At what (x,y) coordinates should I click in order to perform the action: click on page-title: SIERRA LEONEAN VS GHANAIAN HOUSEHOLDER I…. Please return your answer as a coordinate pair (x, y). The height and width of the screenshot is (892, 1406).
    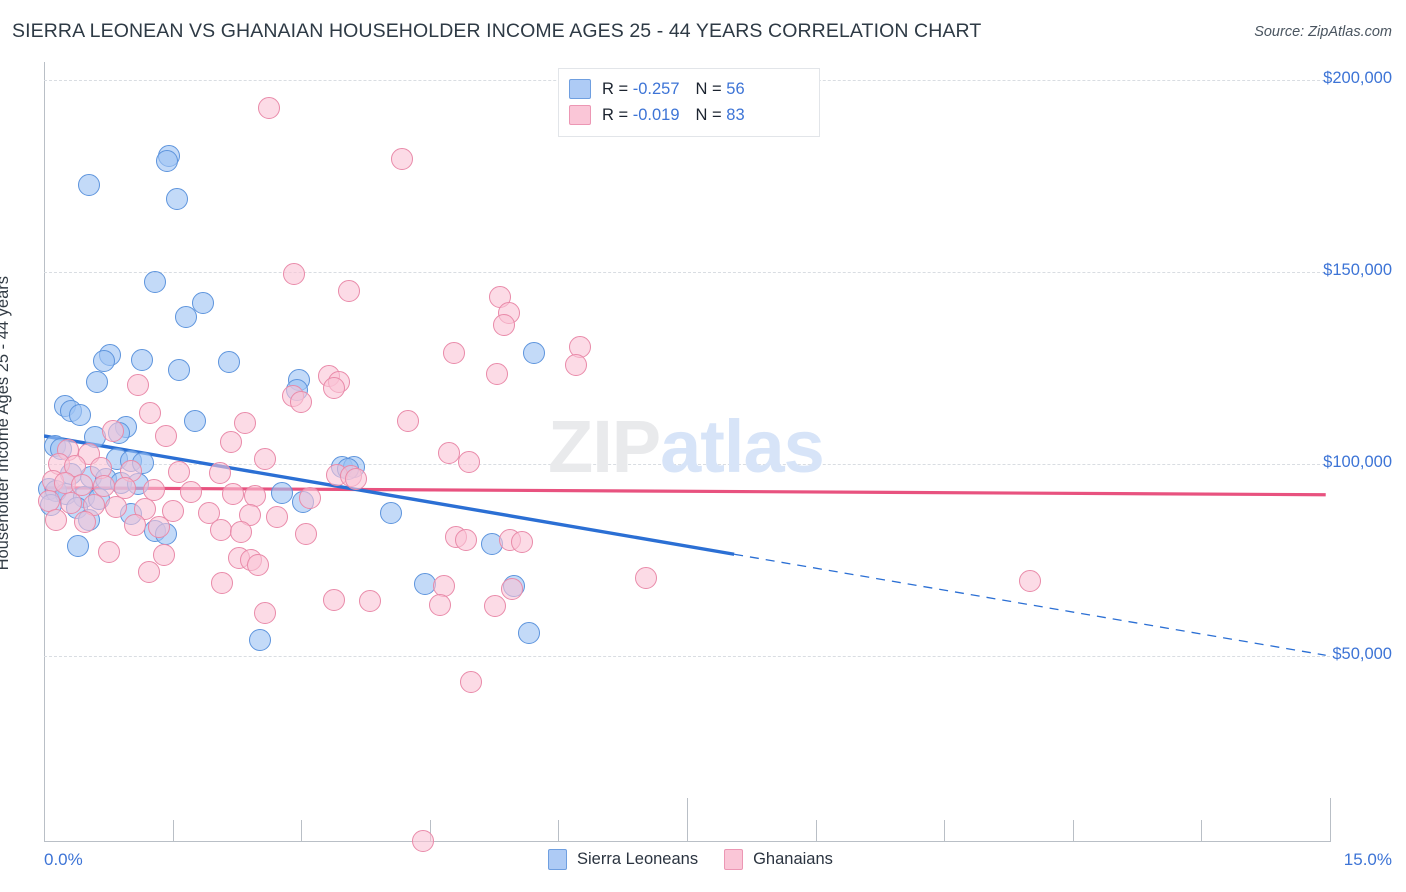
    Looking at the image, I should click on (497, 31).